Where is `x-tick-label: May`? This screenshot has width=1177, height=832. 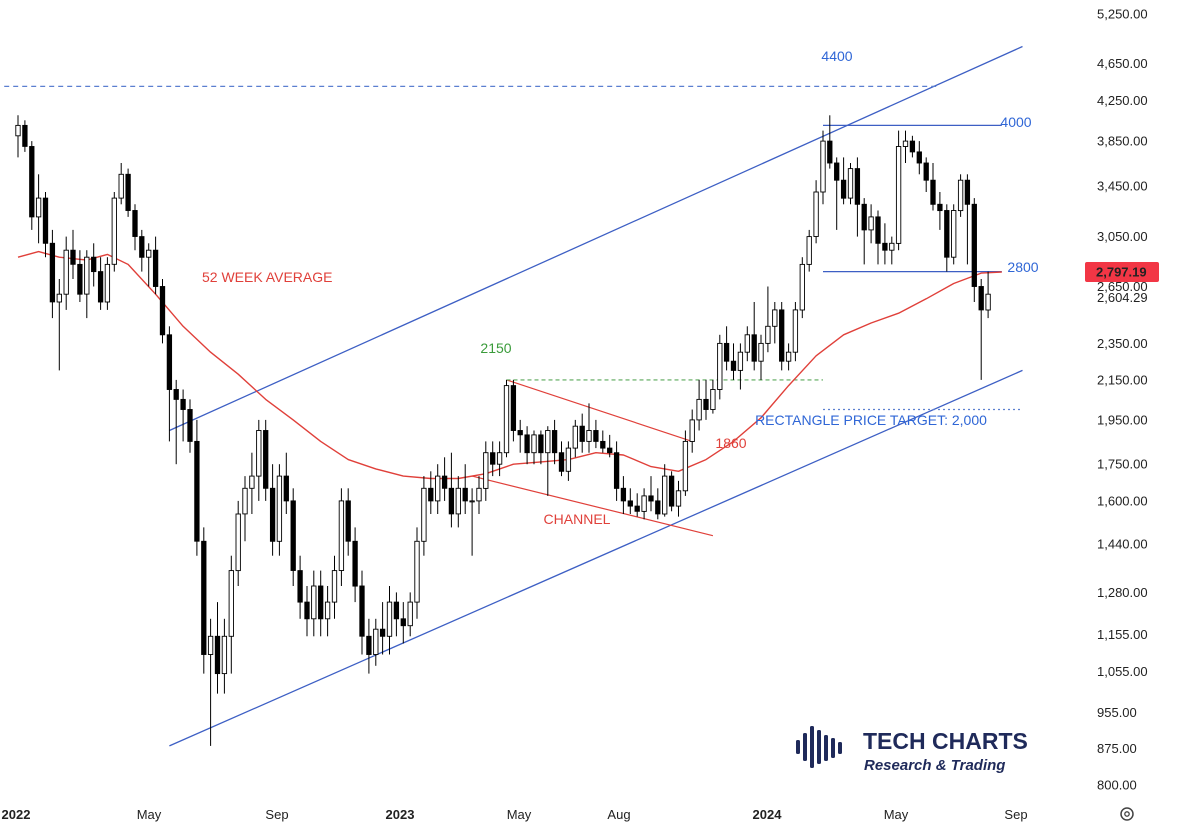 x-tick-label: May is located at coordinates (149, 814).